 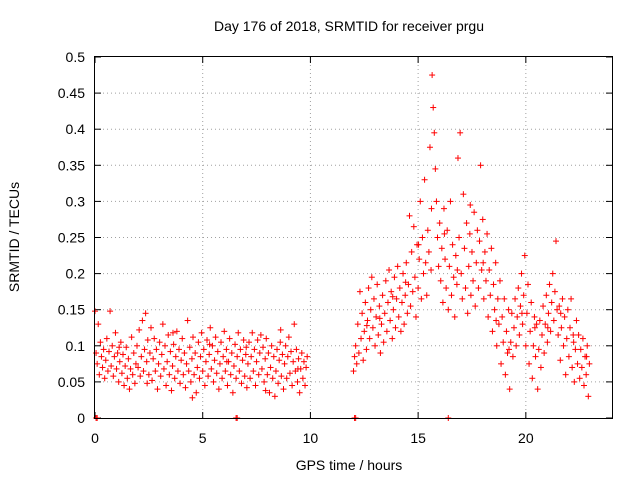 What do you see at coordinates (71, 382) in the screenshot?
I see `y-tick-label: 0.05` at bounding box center [71, 382].